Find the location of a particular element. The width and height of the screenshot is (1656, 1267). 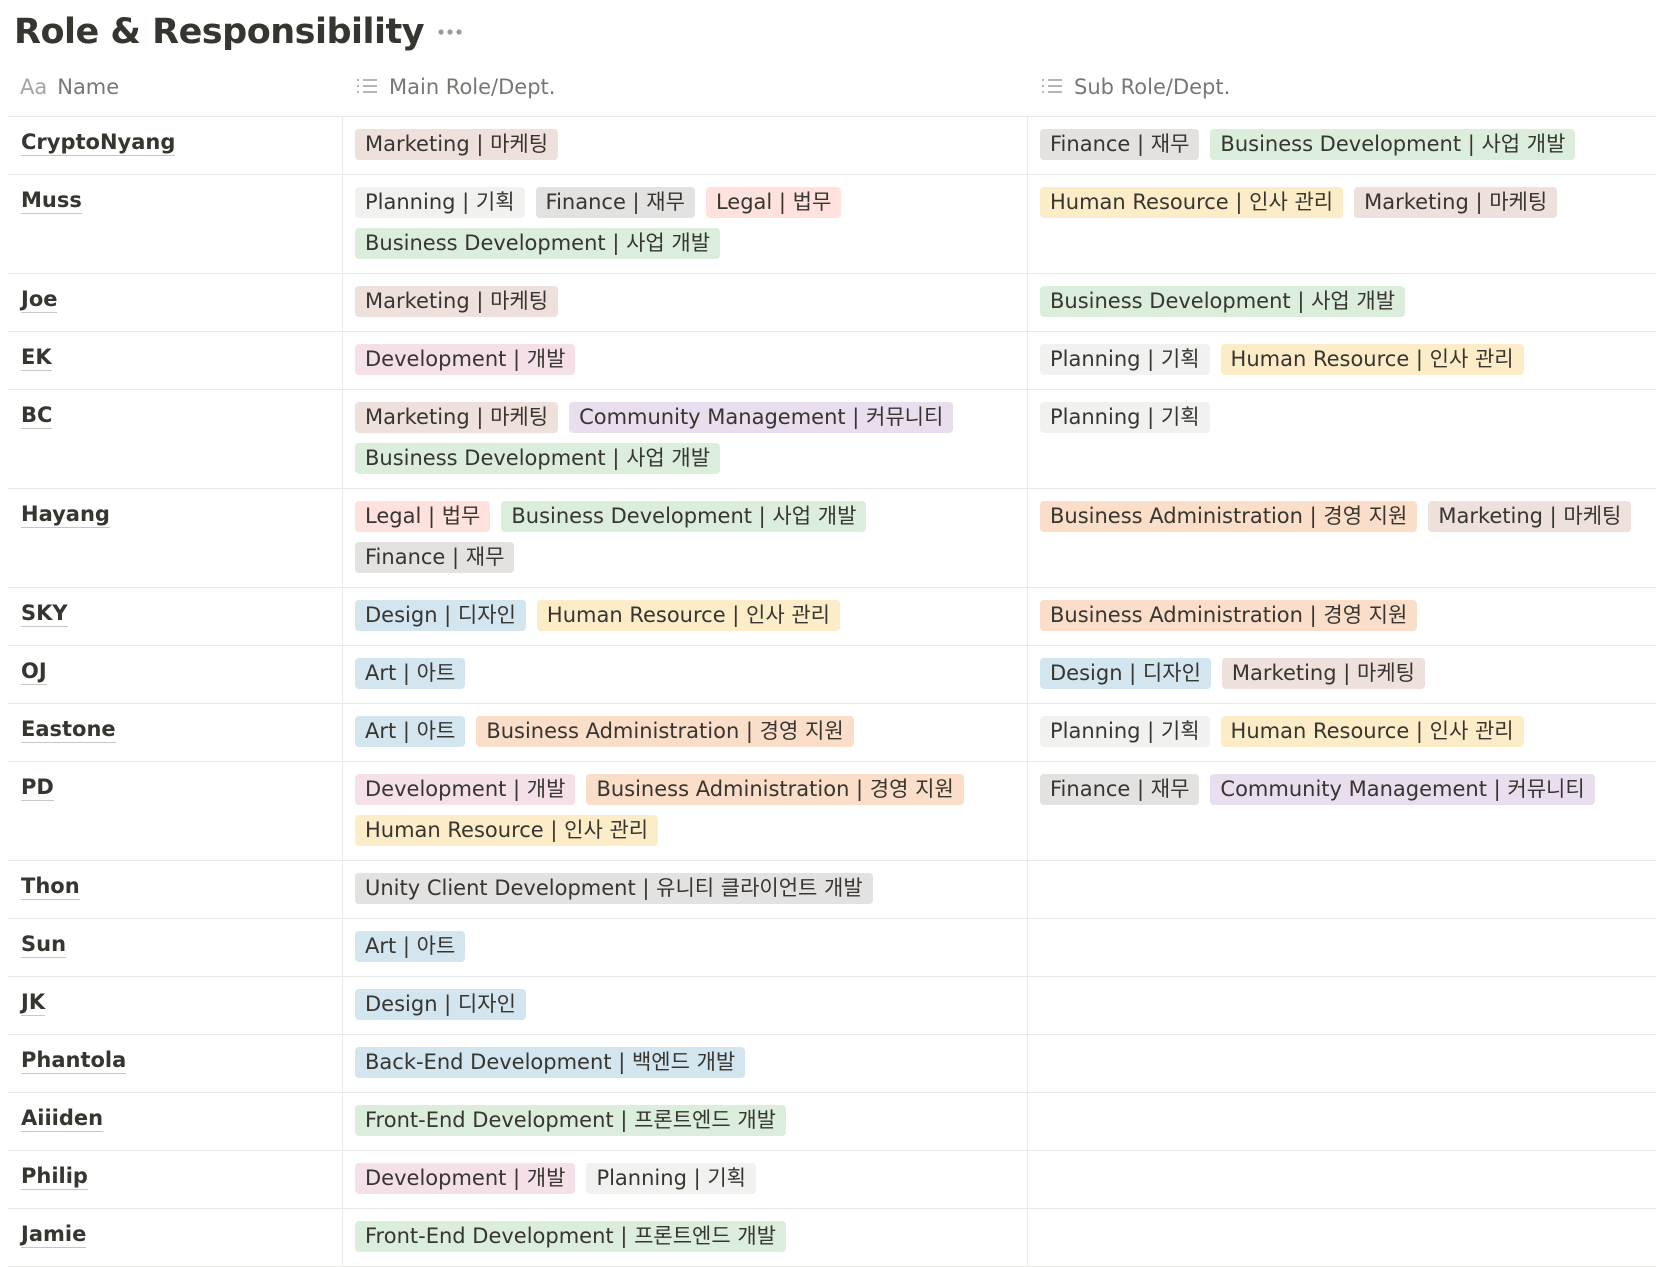

name-cell: Joe is located at coordinates (175, 302).